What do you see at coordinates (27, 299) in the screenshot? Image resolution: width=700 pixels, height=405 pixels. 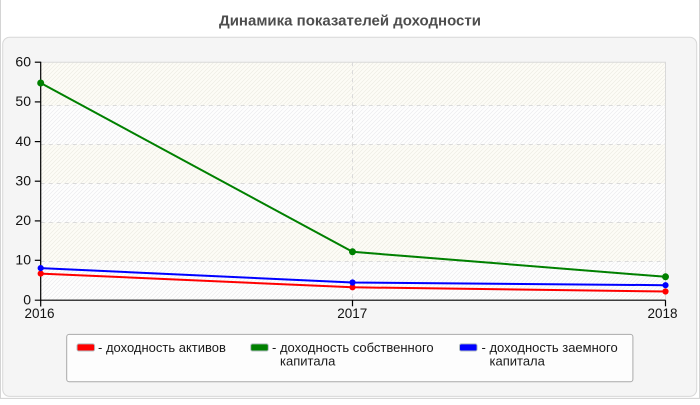 I see `svg-text: 0` at bounding box center [27, 299].